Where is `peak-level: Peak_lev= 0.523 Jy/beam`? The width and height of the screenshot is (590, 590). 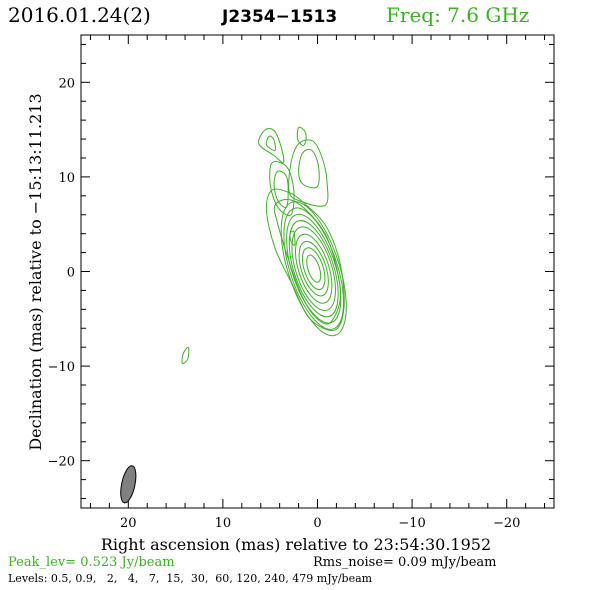 peak-level: Peak_lev= 0.523 Jy/beam is located at coordinates (91, 562).